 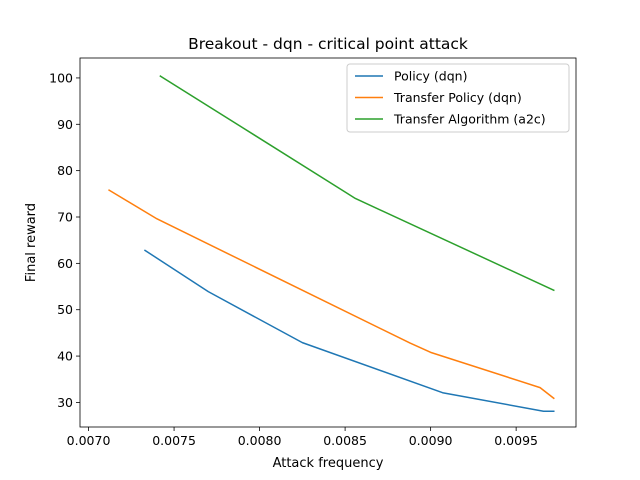 What do you see at coordinates (65, 263) in the screenshot?
I see `y-tick-label: 60` at bounding box center [65, 263].